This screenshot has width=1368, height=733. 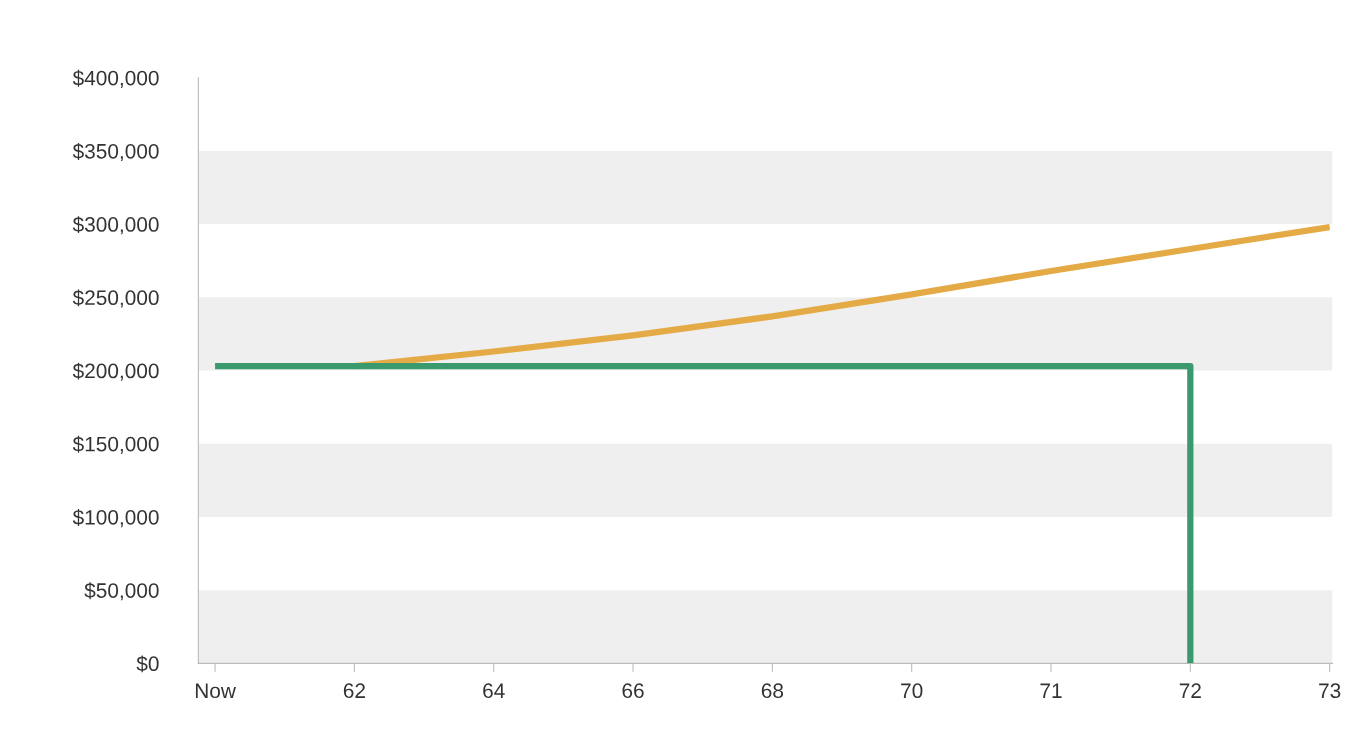 What do you see at coordinates (147, 664) in the screenshot?
I see `y-tick-label: $0` at bounding box center [147, 664].